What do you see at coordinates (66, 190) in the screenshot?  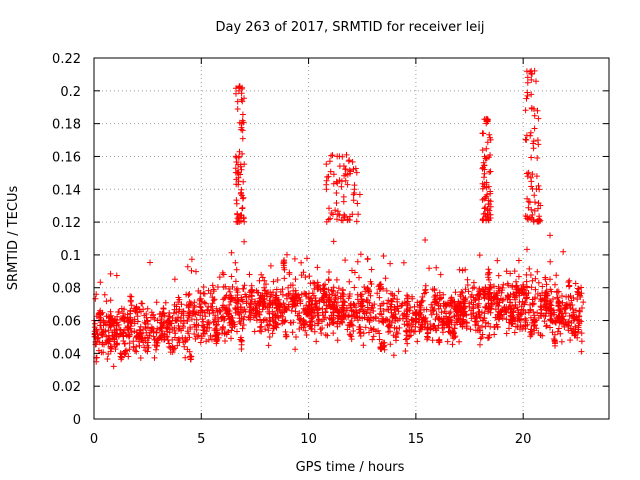 I see `y-tick-label: 0.14` at bounding box center [66, 190].